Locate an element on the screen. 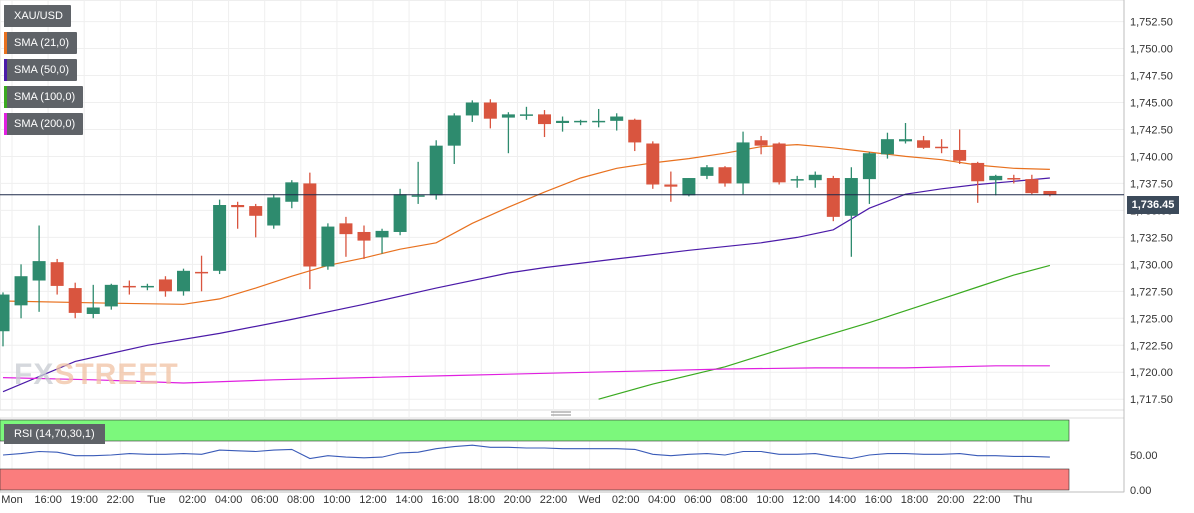 The height and width of the screenshot is (513, 1194). rsi-y-tick-label: 50.00 is located at coordinates (1144, 456).